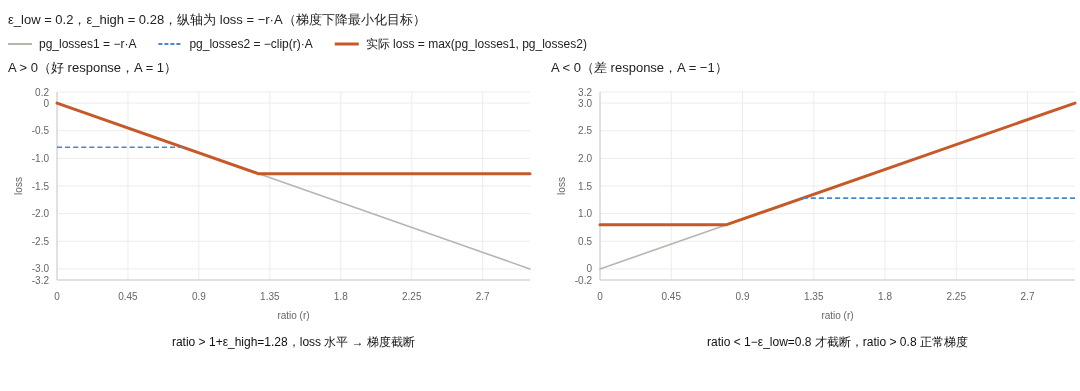  Describe the element at coordinates (585, 214) in the screenshot. I see `y-tick-label: 1.0` at that location.